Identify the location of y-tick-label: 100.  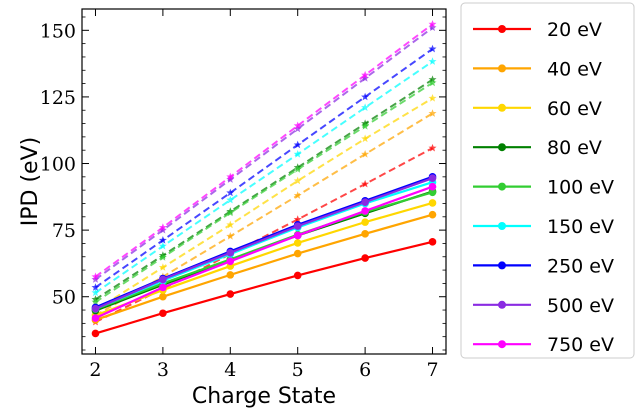
(58, 165).